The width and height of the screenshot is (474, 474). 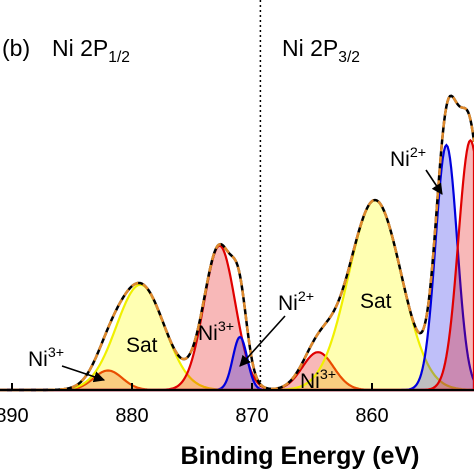 What do you see at coordinates (349, 57) in the screenshot?
I see `label-sub: 3/2` at bounding box center [349, 57].